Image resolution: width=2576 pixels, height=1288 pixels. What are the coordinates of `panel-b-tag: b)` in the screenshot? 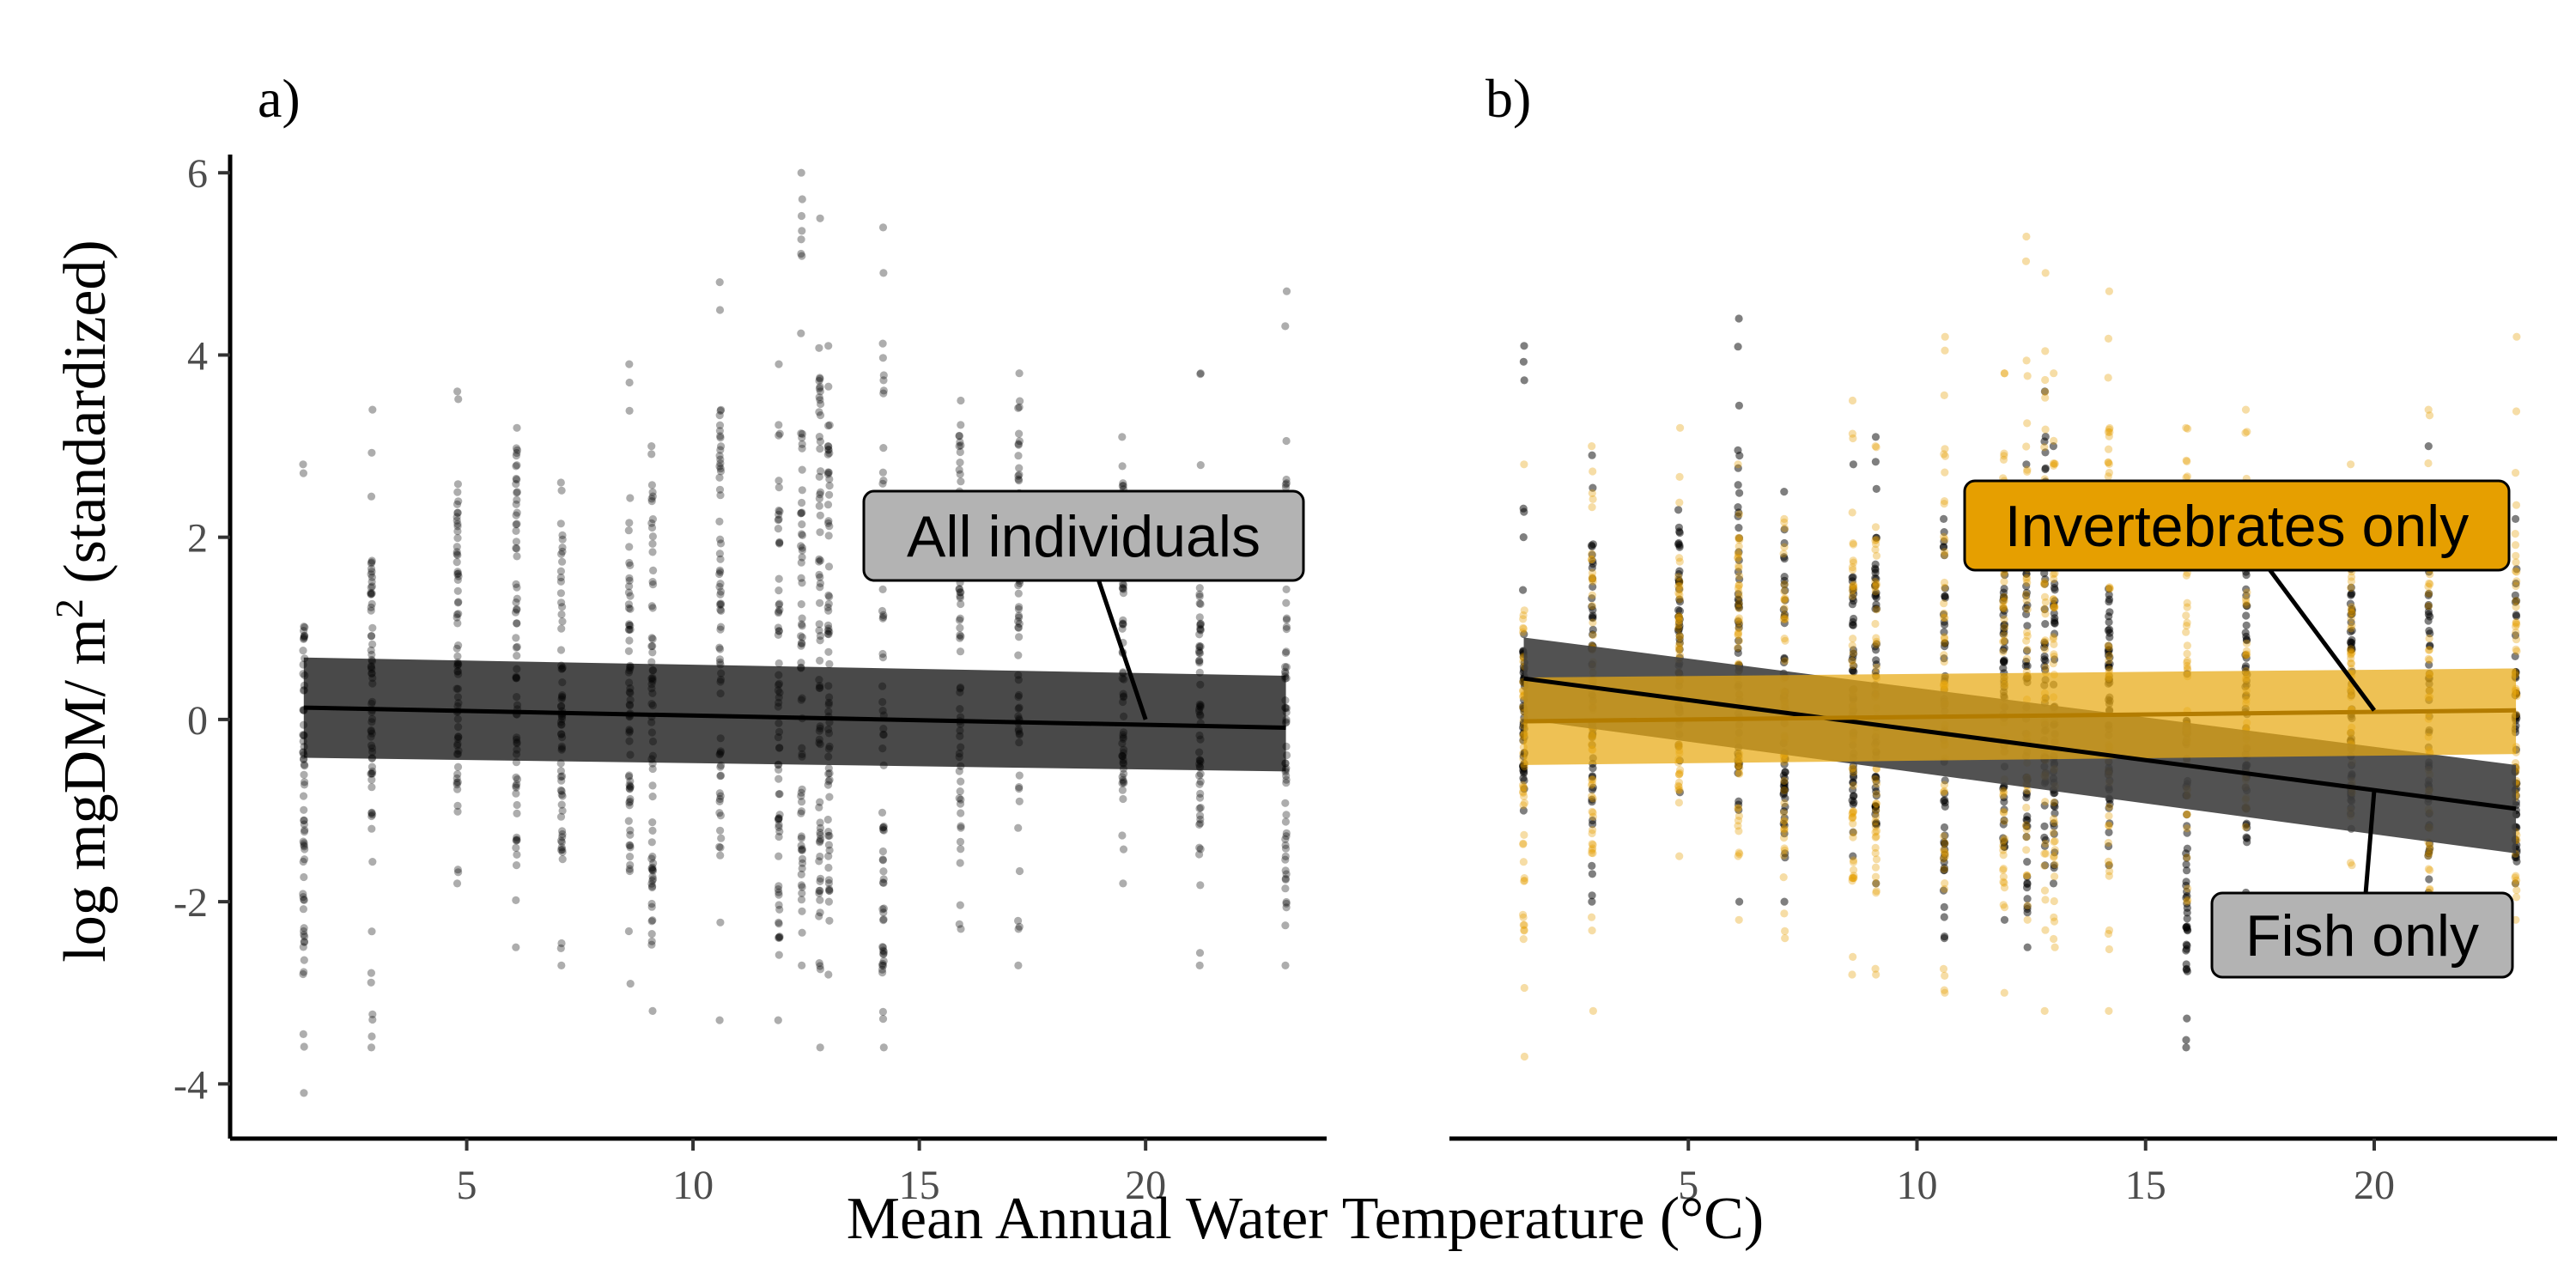 It's located at (1508, 98).